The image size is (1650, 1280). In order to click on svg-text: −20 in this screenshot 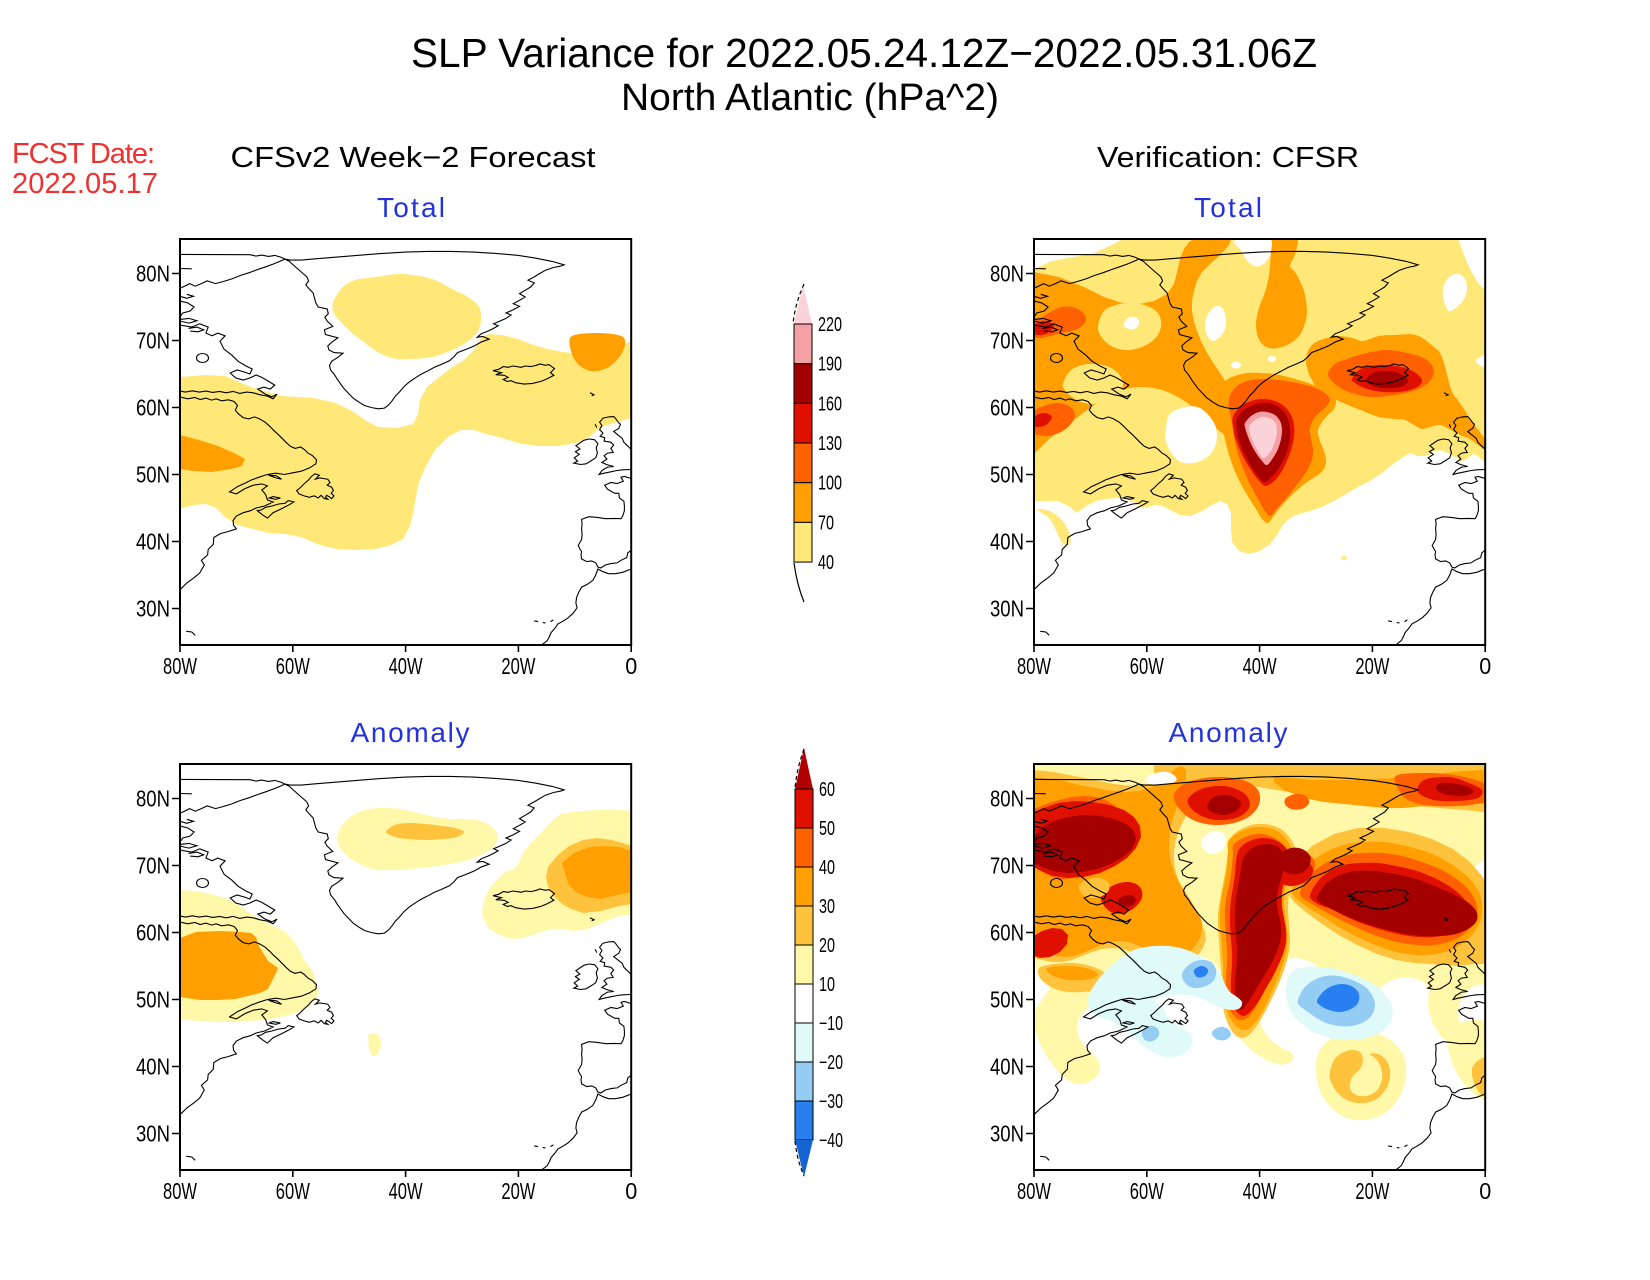, I will do `click(831, 1063)`.